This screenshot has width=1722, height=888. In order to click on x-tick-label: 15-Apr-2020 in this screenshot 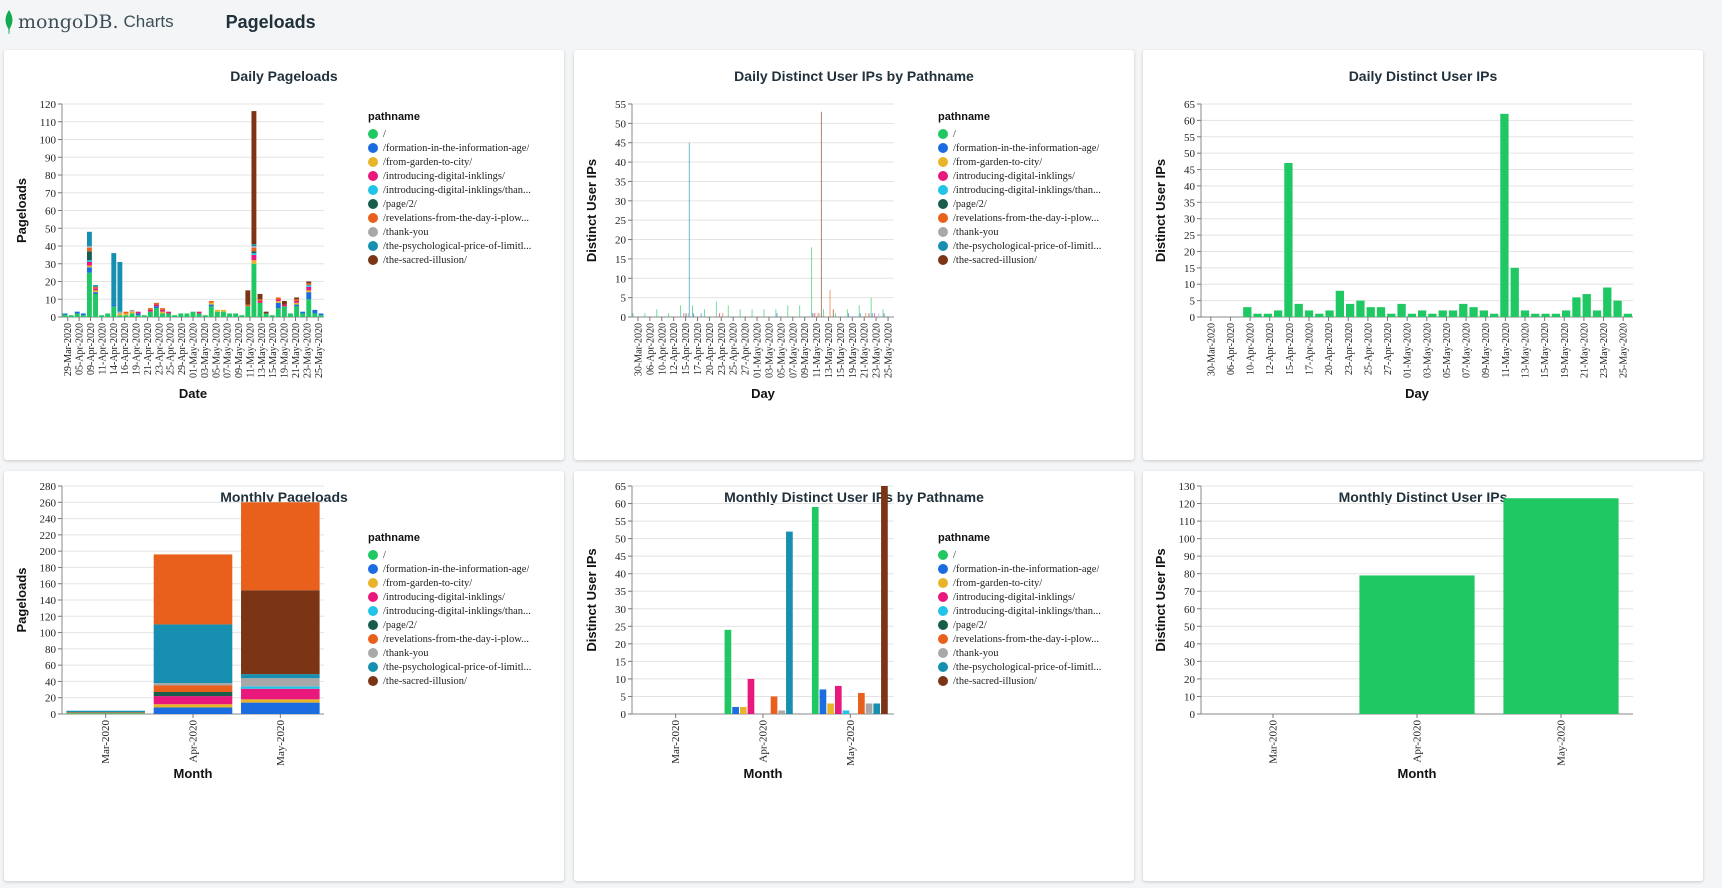, I will do `click(1290, 349)`.